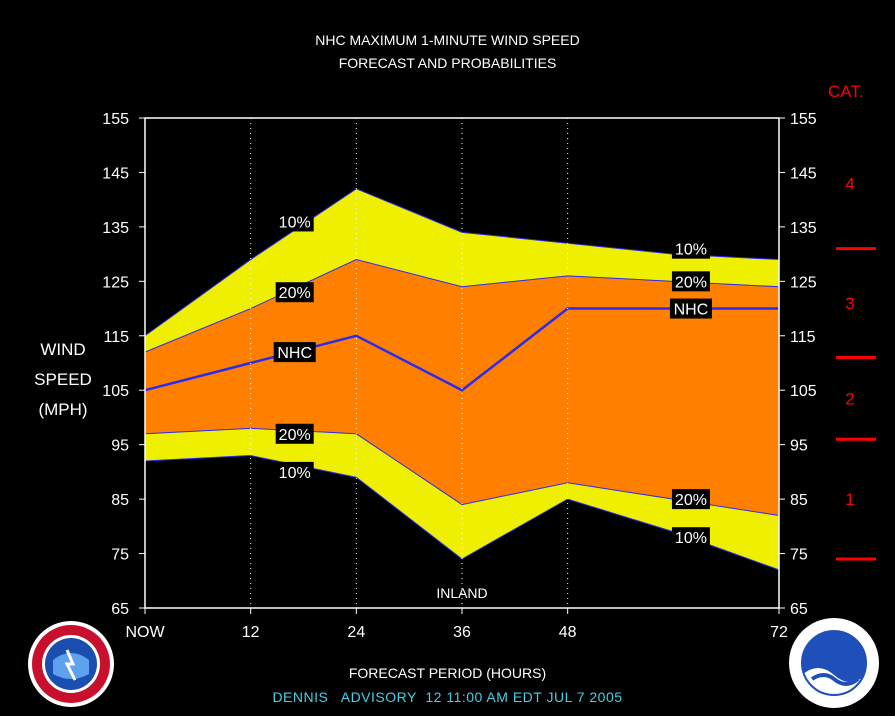 The width and height of the screenshot is (895, 716). Describe the element at coordinates (461, 593) in the screenshot. I see `inland-annotation: INLAND` at that location.